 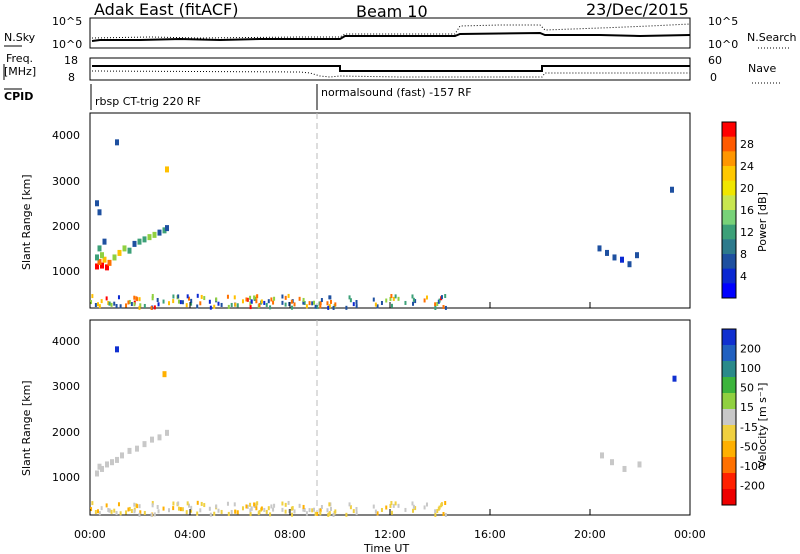 I want to click on power-ytick-4000: 4000, so click(x=66, y=135).